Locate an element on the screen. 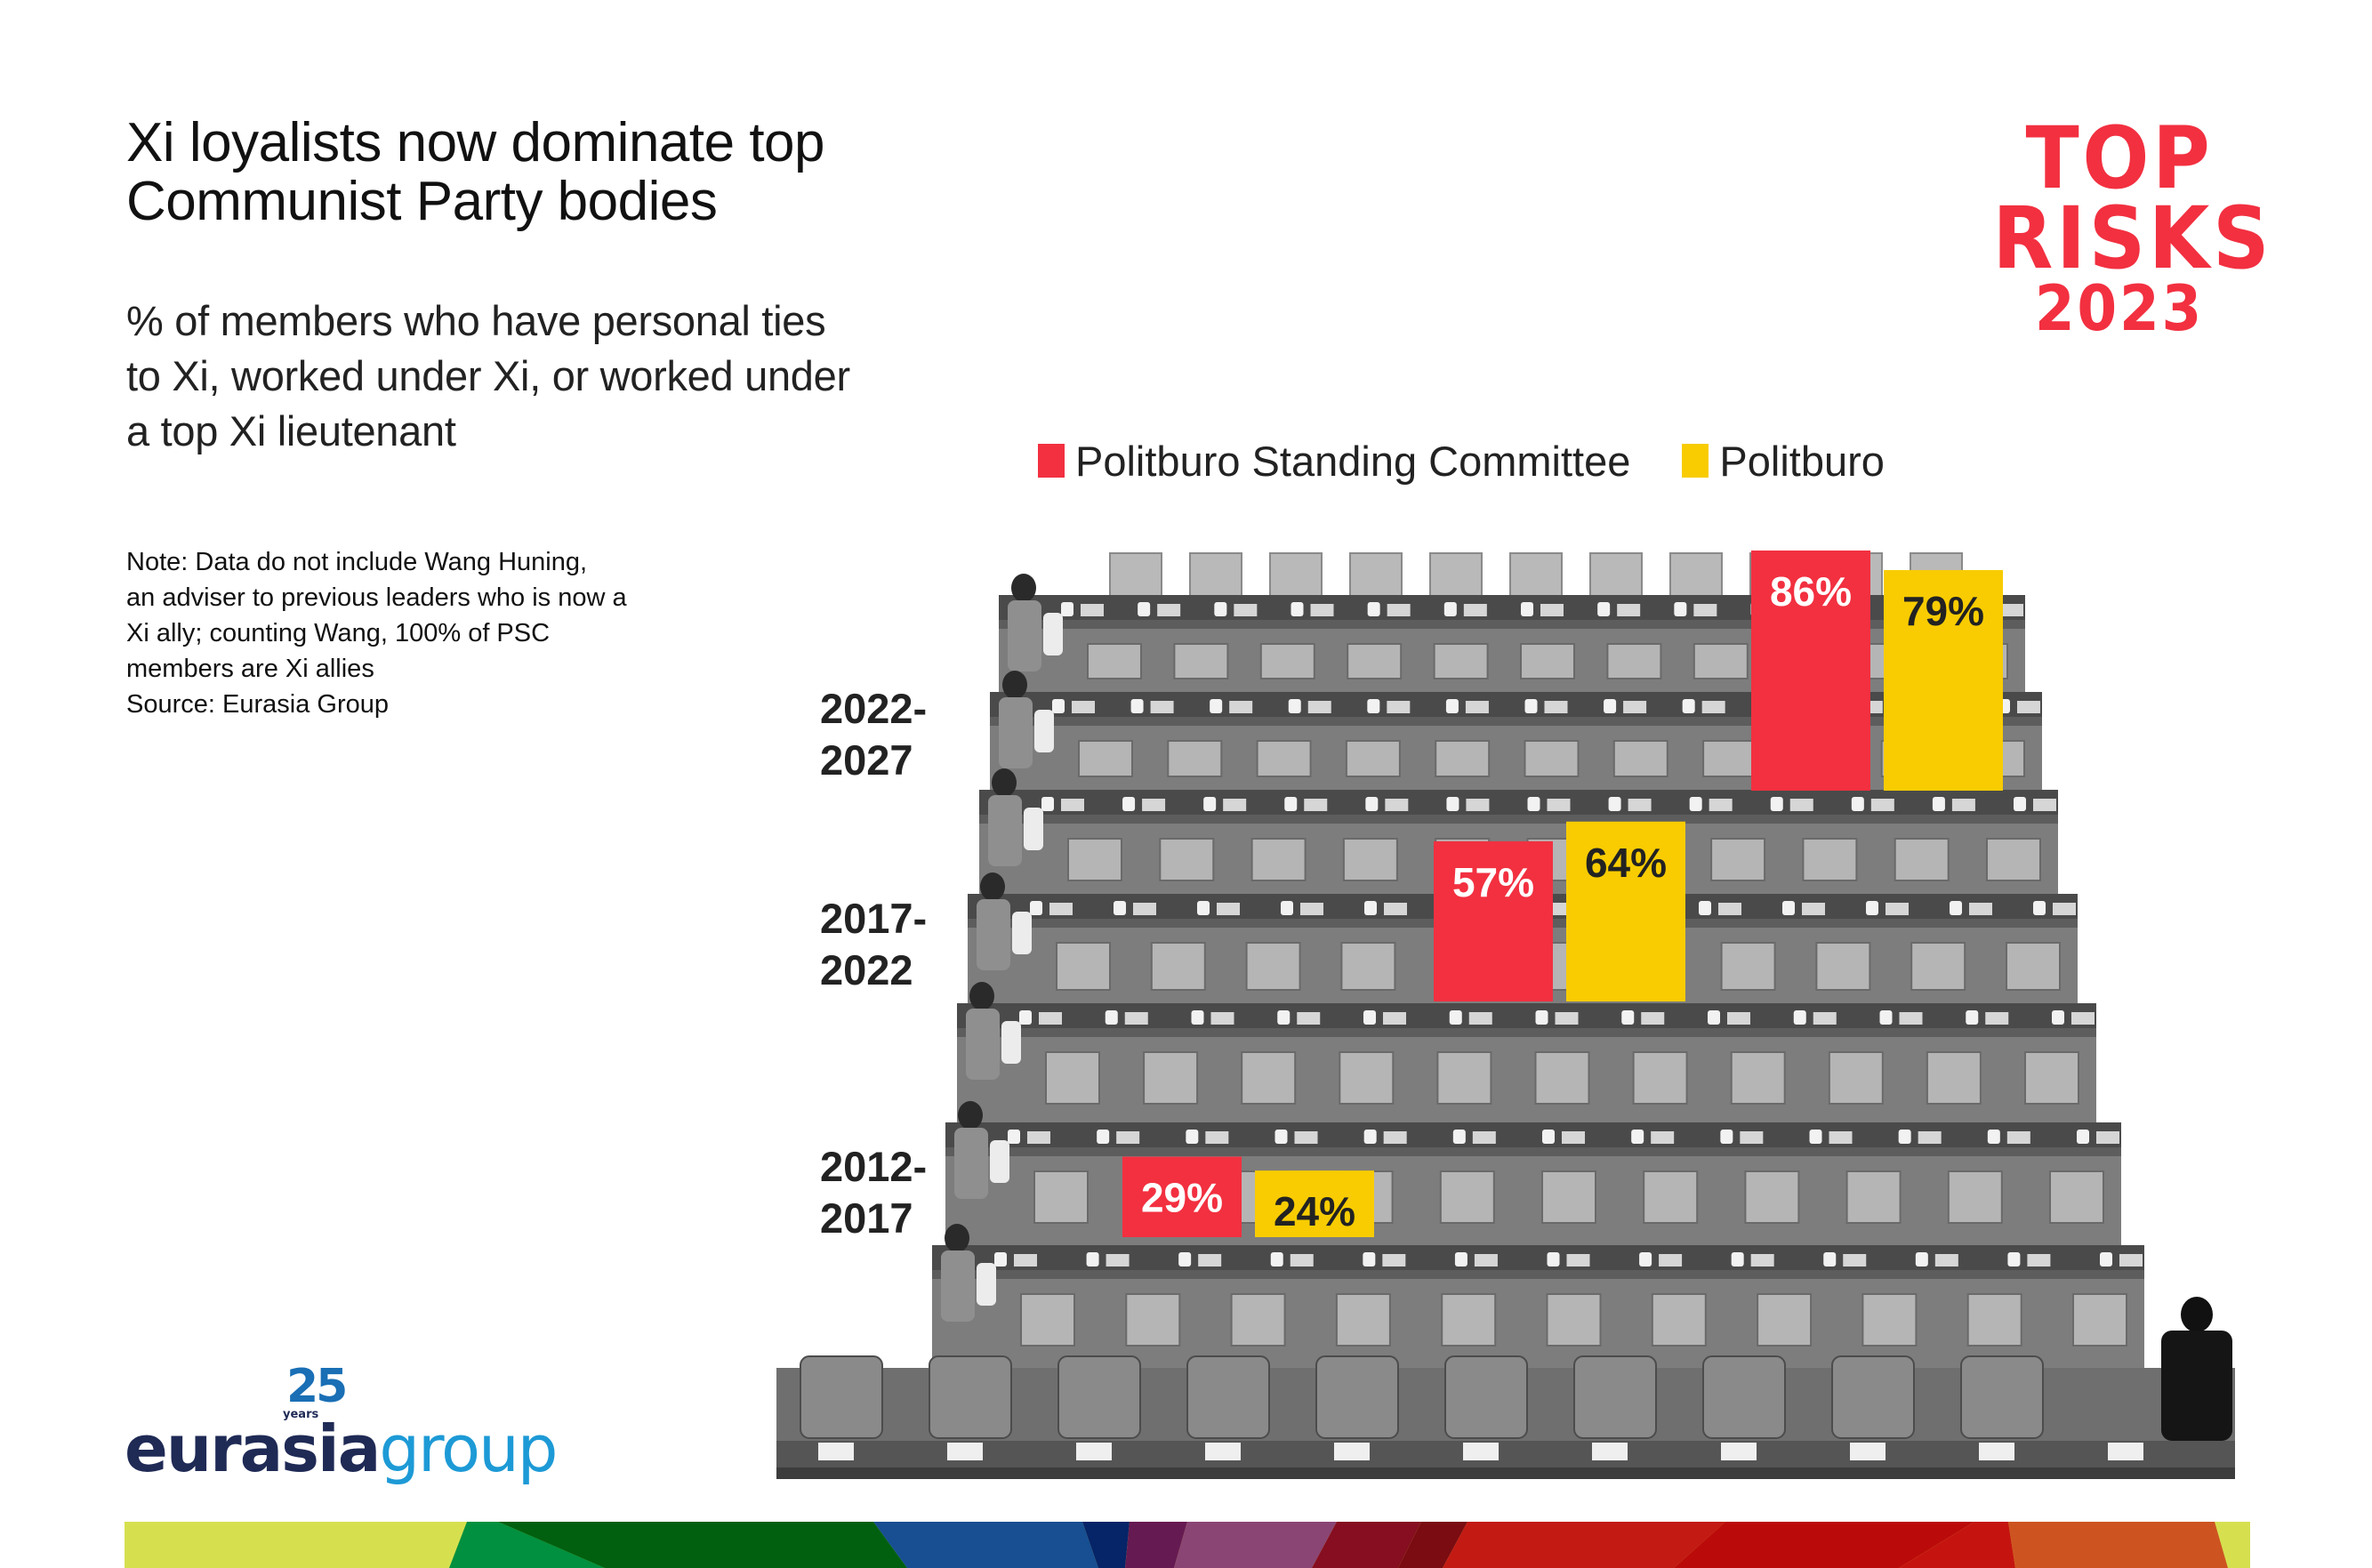  thermos-flask is located at coordinates (1000, 1161).